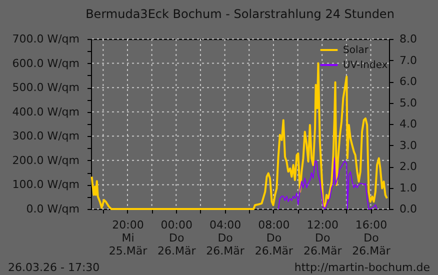  What do you see at coordinates (46, 185) in the screenshot?
I see `y-tick-label: 100.0 W/qm` at bounding box center [46, 185].